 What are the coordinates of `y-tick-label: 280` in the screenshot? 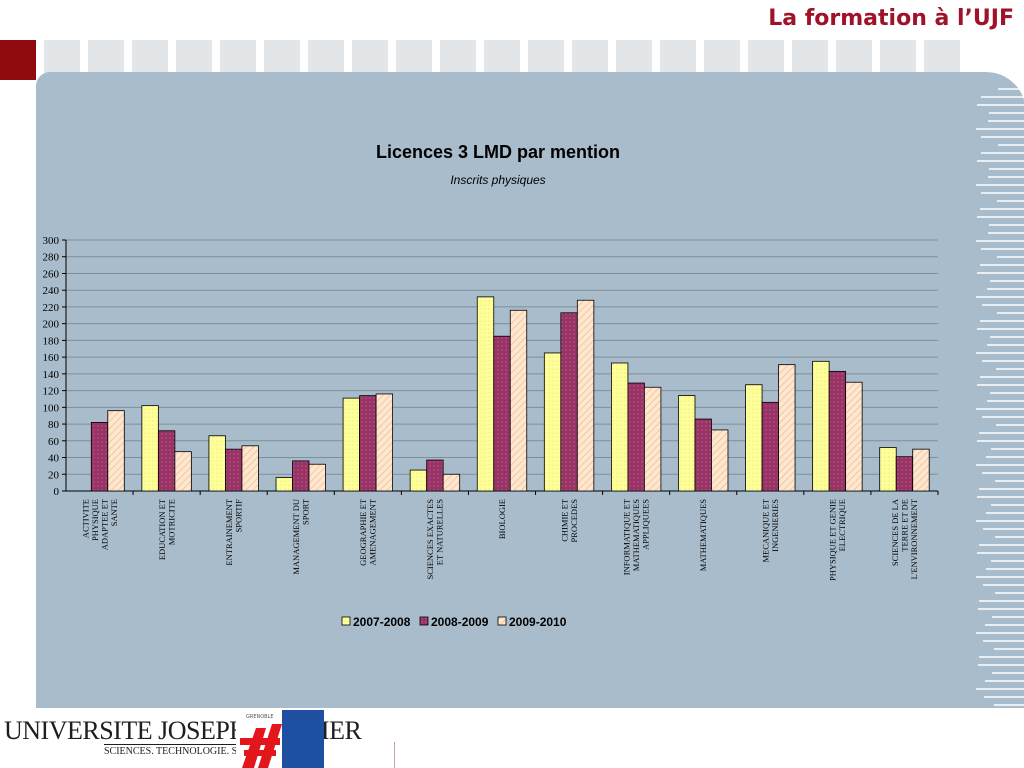 It's located at (51, 258).